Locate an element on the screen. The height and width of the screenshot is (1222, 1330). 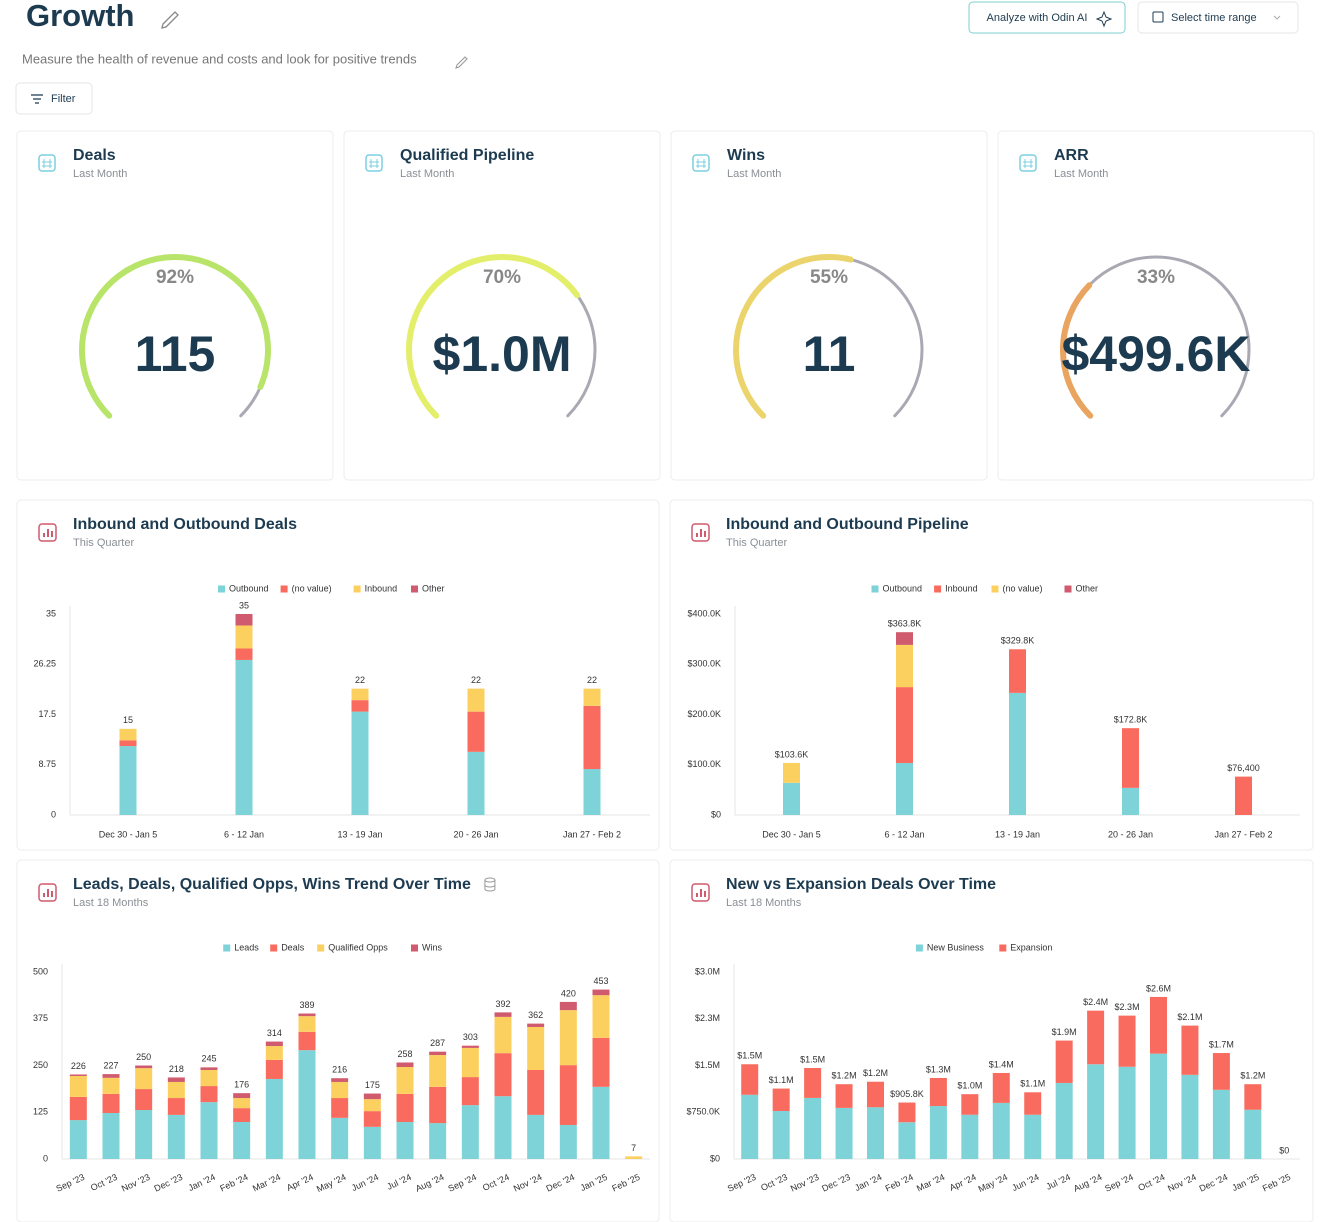
total-label: 227 is located at coordinates (110, 1065).